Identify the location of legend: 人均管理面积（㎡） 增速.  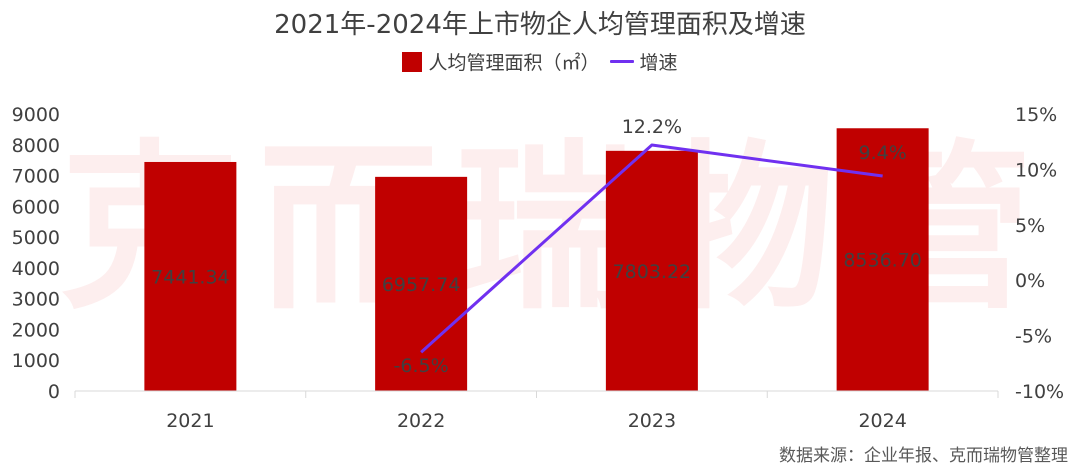
(540, 61).